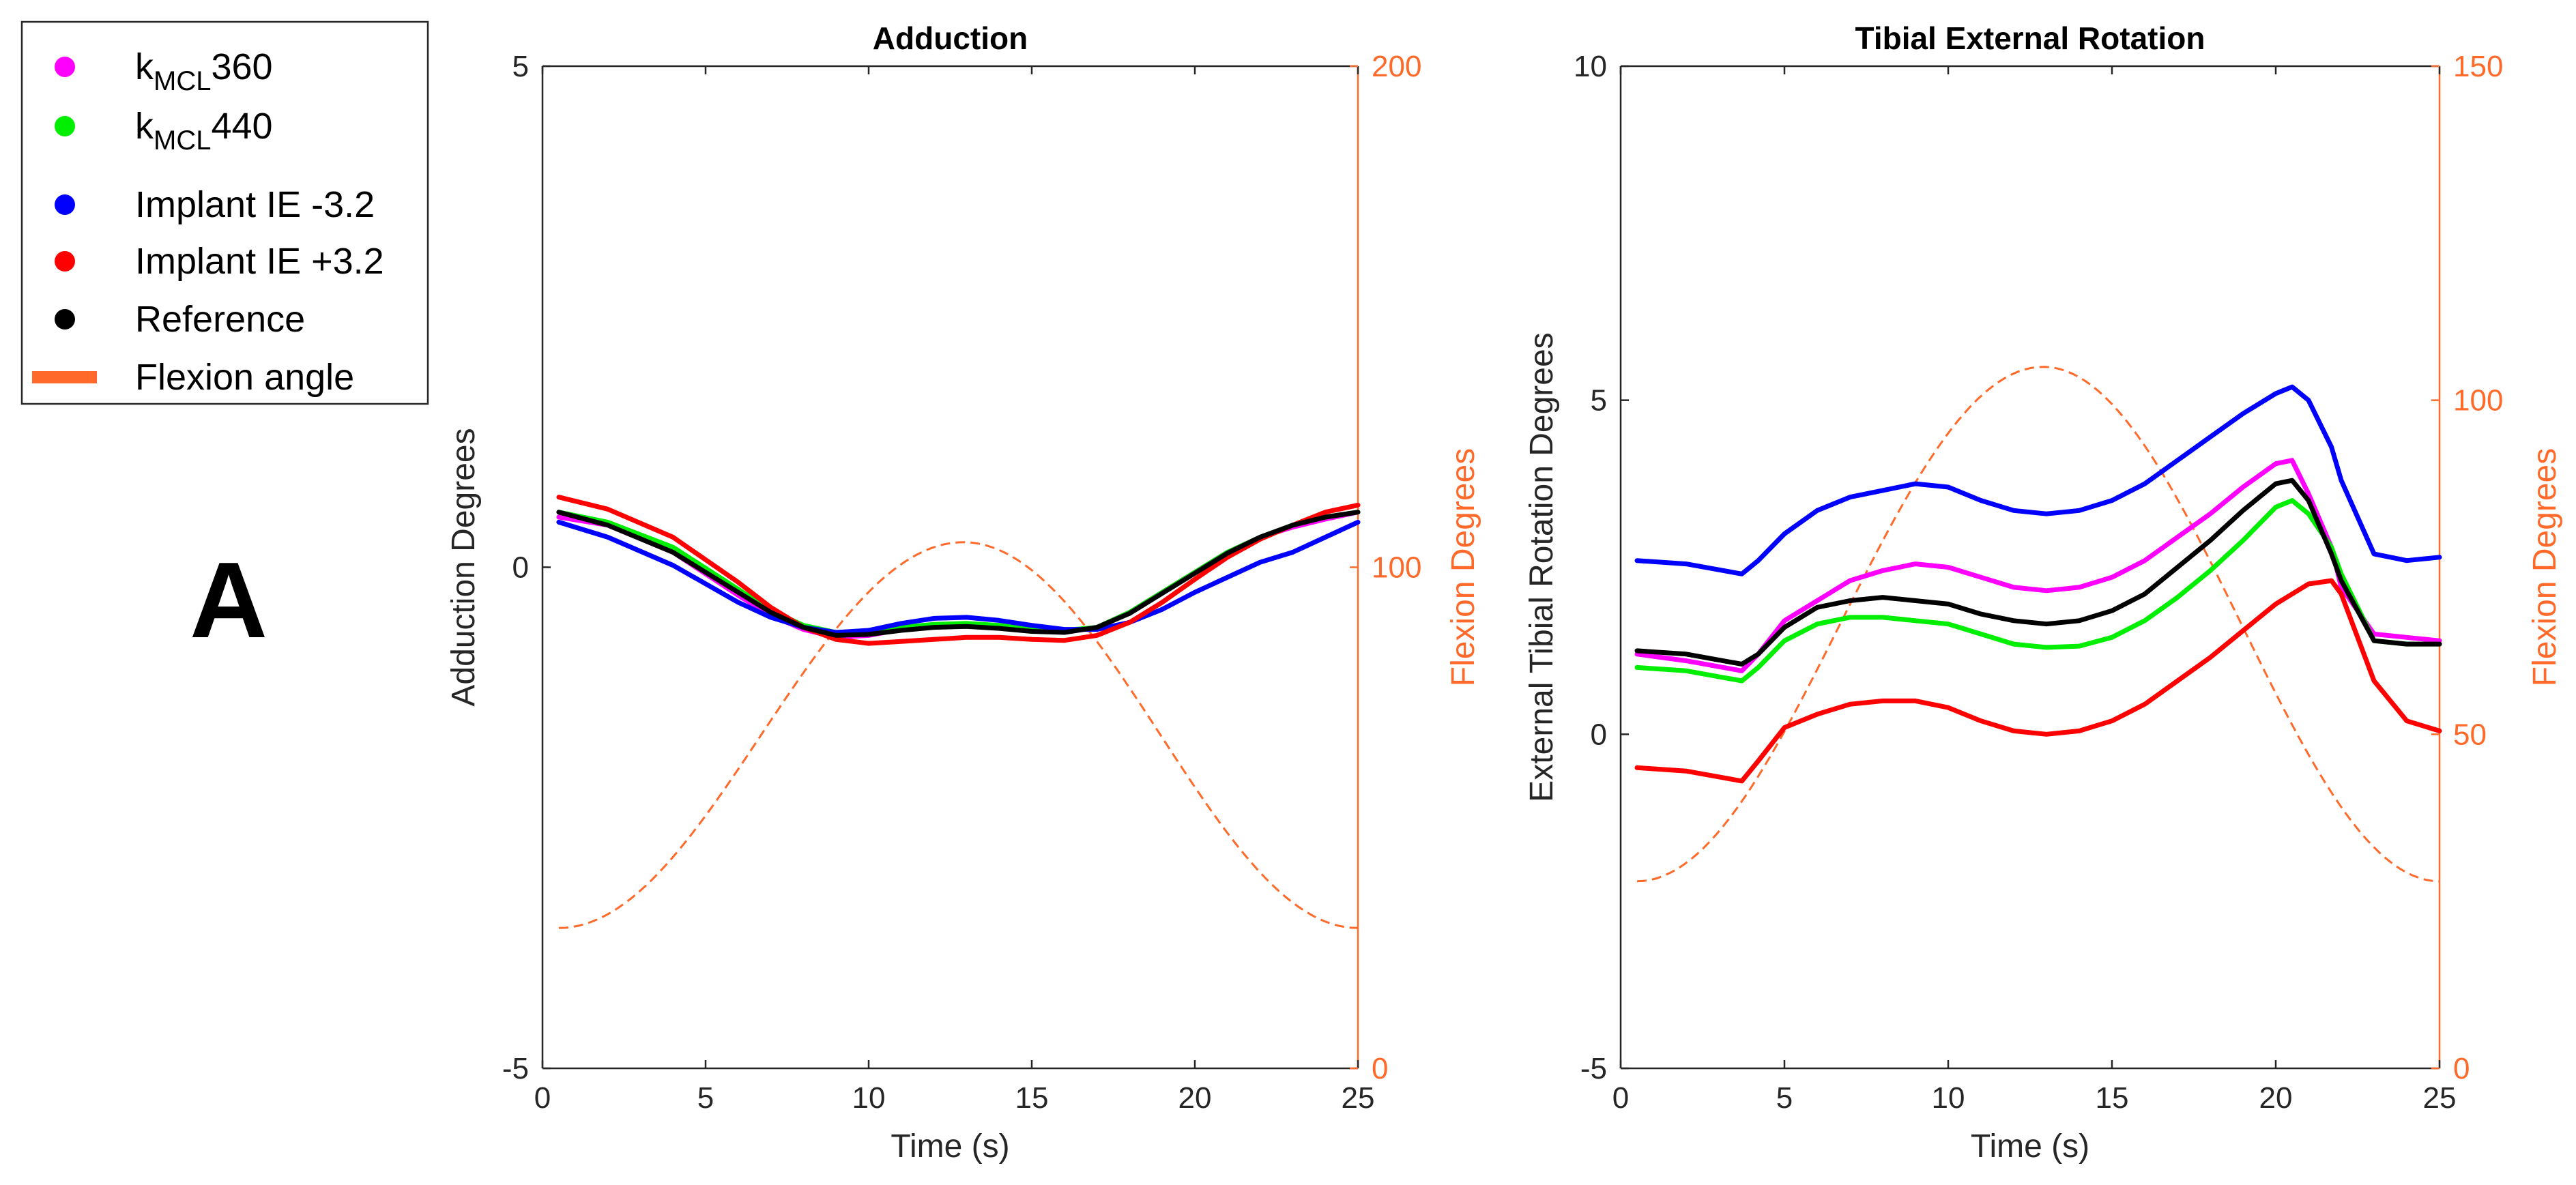 The width and height of the screenshot is (2576, 1185). I want to click on legend-reference-label: Reference, so click(220, 319).